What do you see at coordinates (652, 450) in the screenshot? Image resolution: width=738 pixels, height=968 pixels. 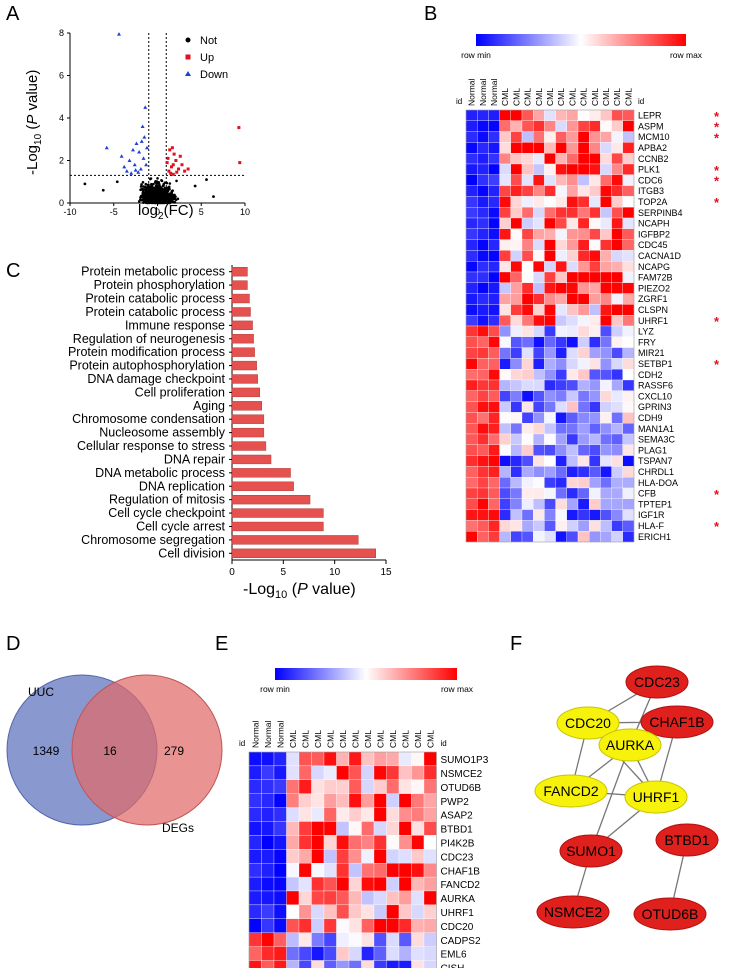 I see `heatmap-row-label: PLAG1` at bounding box center [652, 450].